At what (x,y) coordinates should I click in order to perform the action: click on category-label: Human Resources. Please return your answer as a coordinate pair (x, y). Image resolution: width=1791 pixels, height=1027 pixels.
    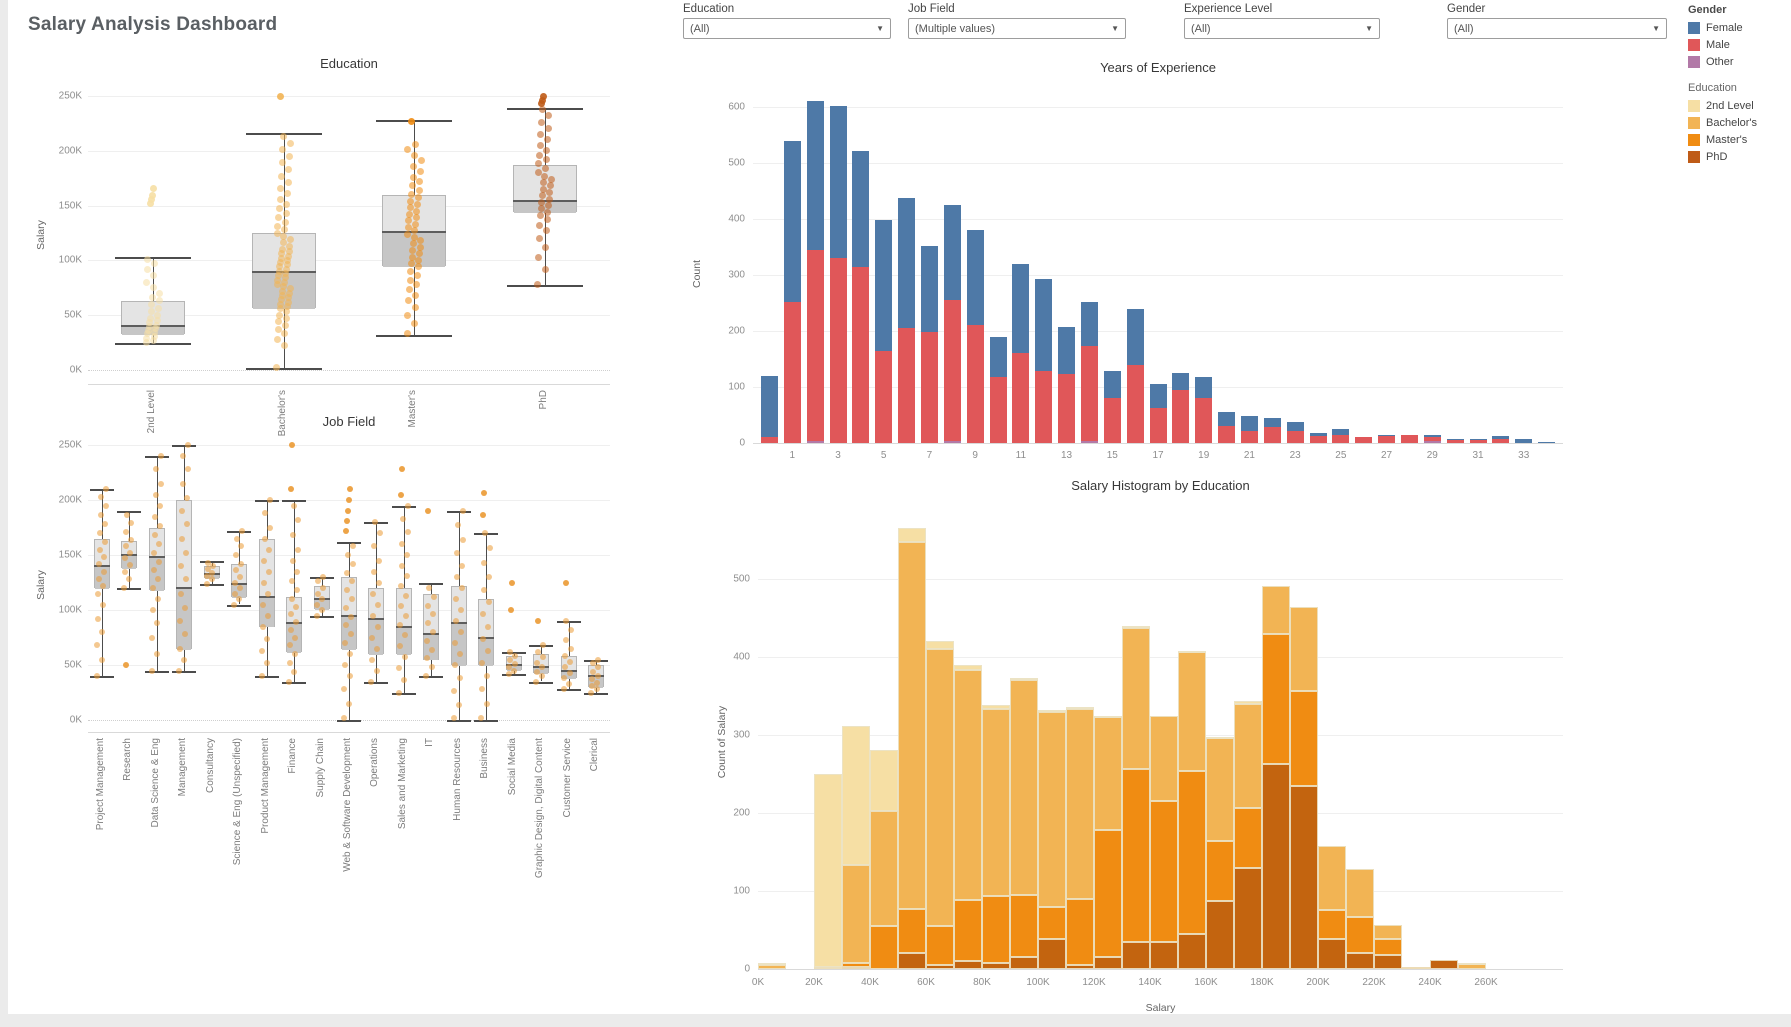
    Looking at the image, I should click on (457, 779).